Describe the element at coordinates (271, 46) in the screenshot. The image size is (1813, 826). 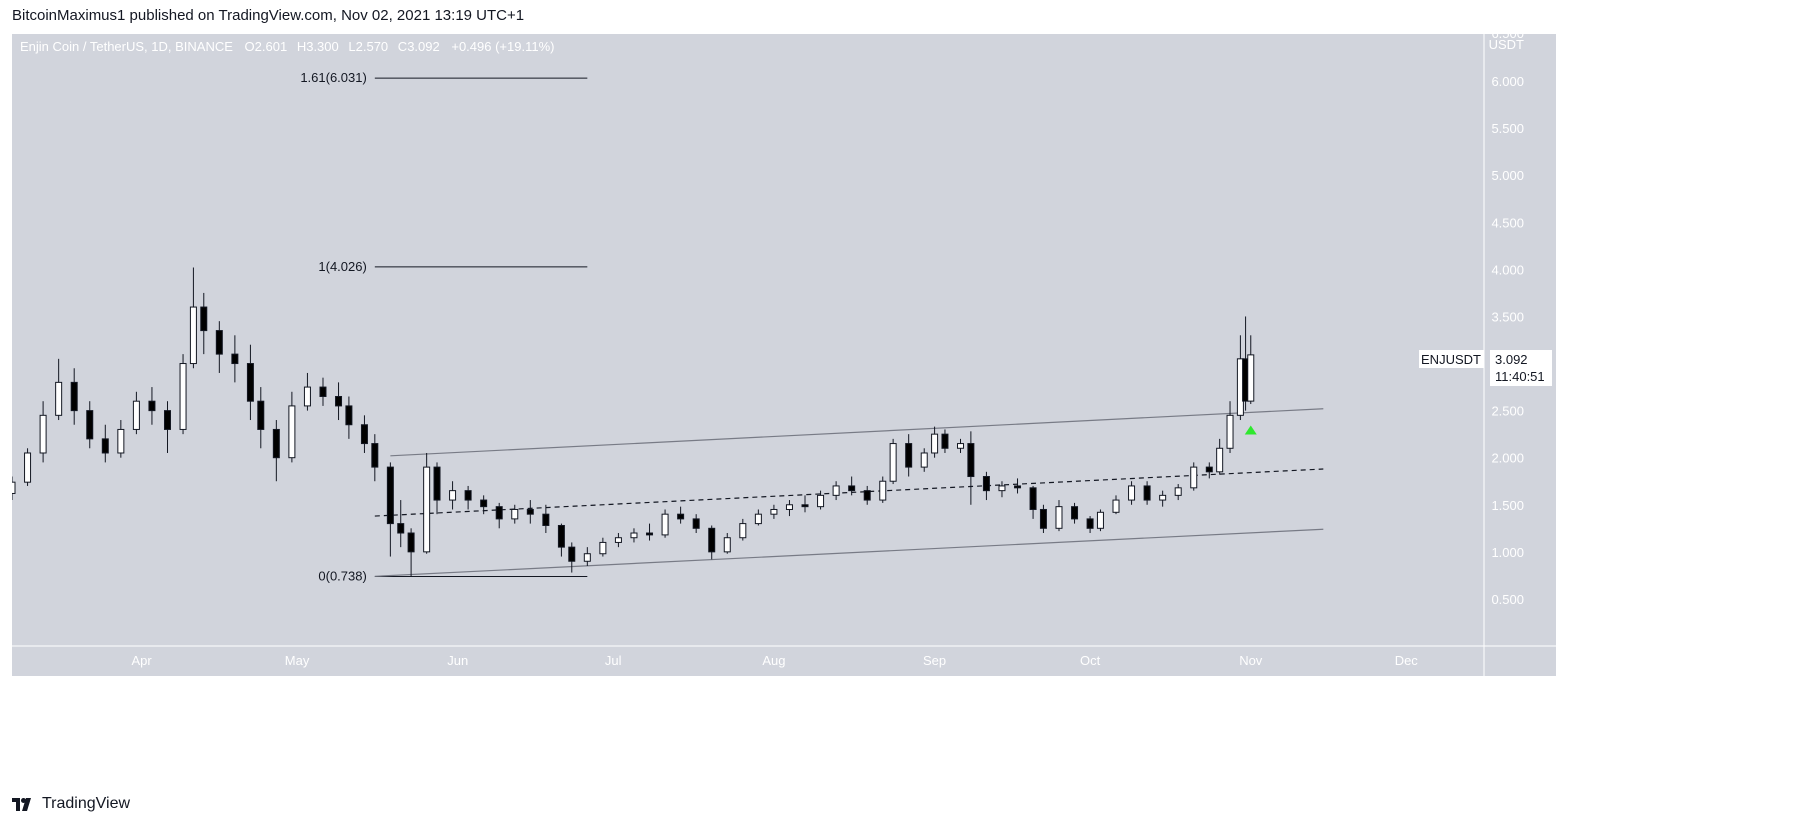
I see `legend-open-value: 2.601` at that location.